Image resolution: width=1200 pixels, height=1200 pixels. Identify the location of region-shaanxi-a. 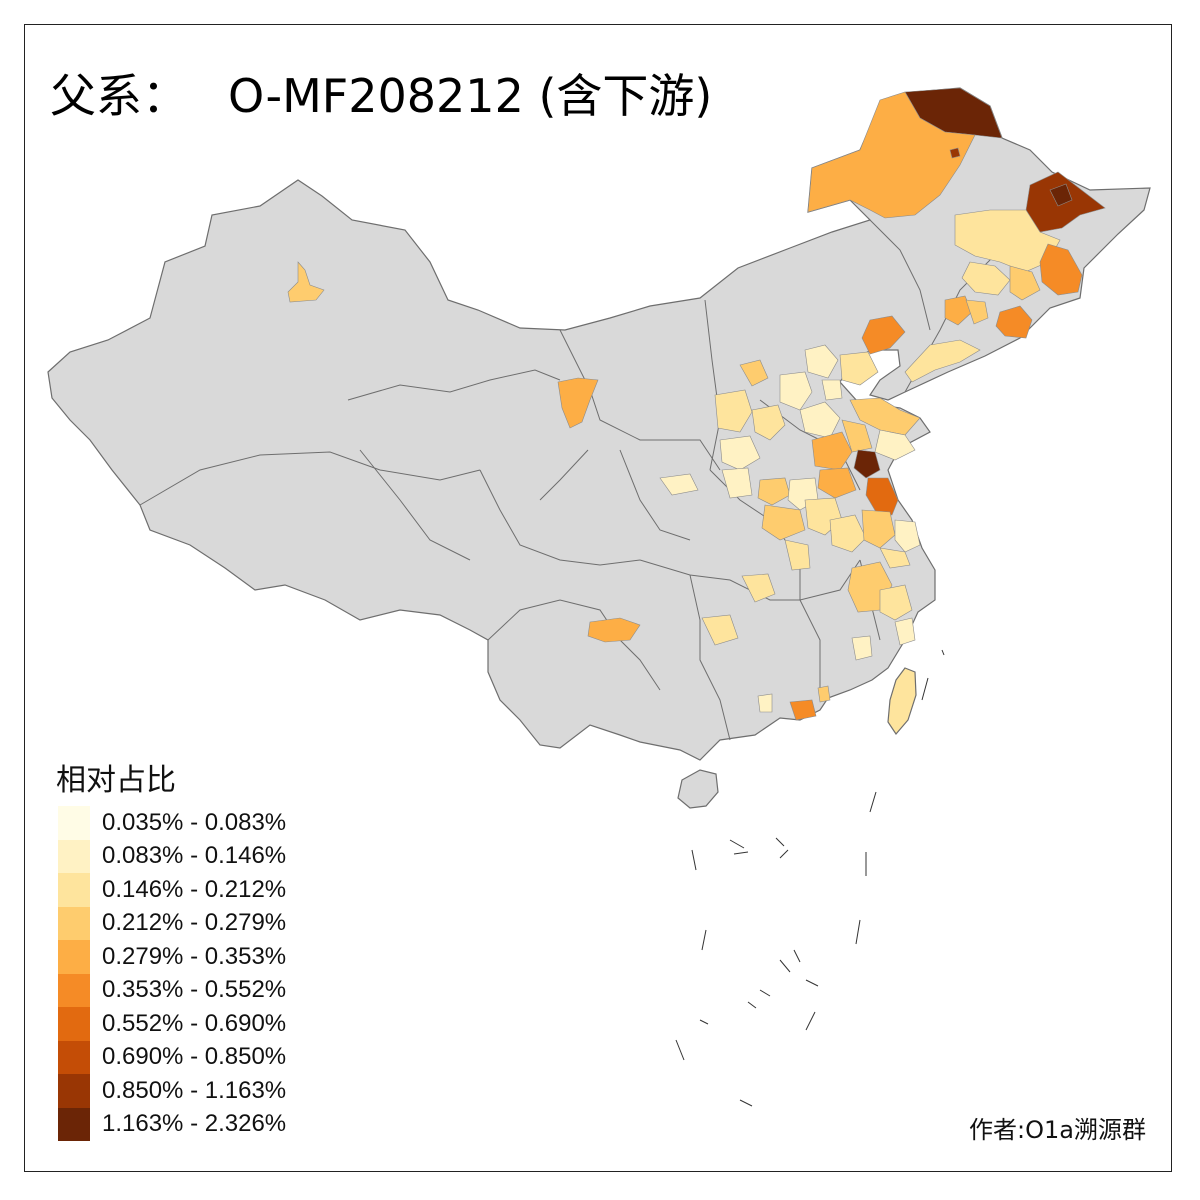
(679, 484).